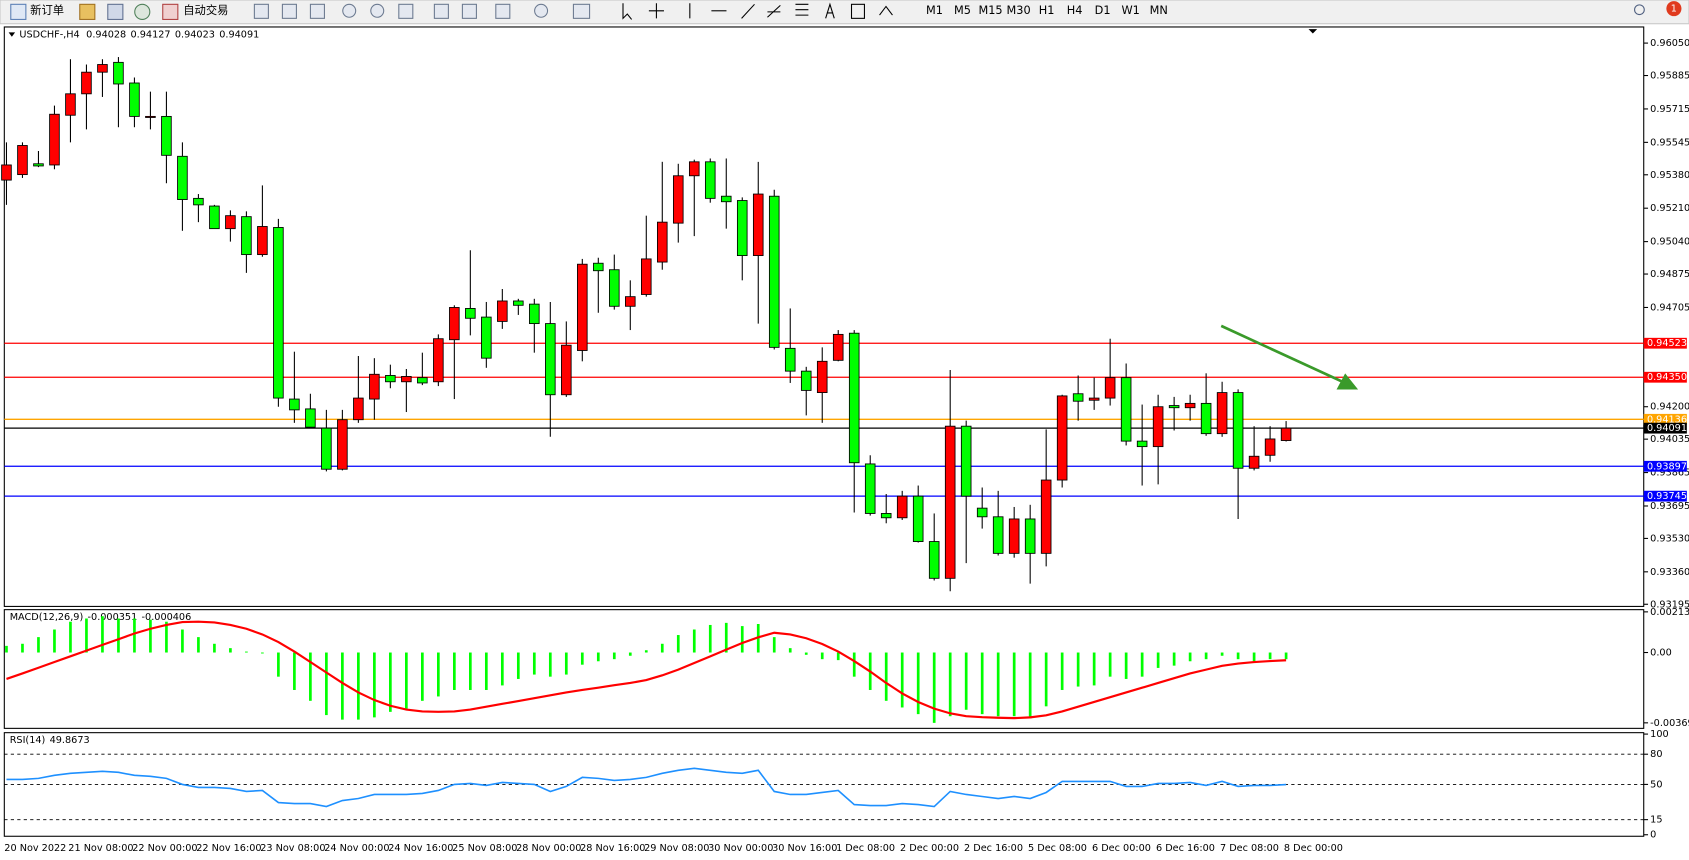 The image size is (1689, 860). Describe the element at coordinates (349, 10) in the screenshot. I see `zoom-in` at that location.